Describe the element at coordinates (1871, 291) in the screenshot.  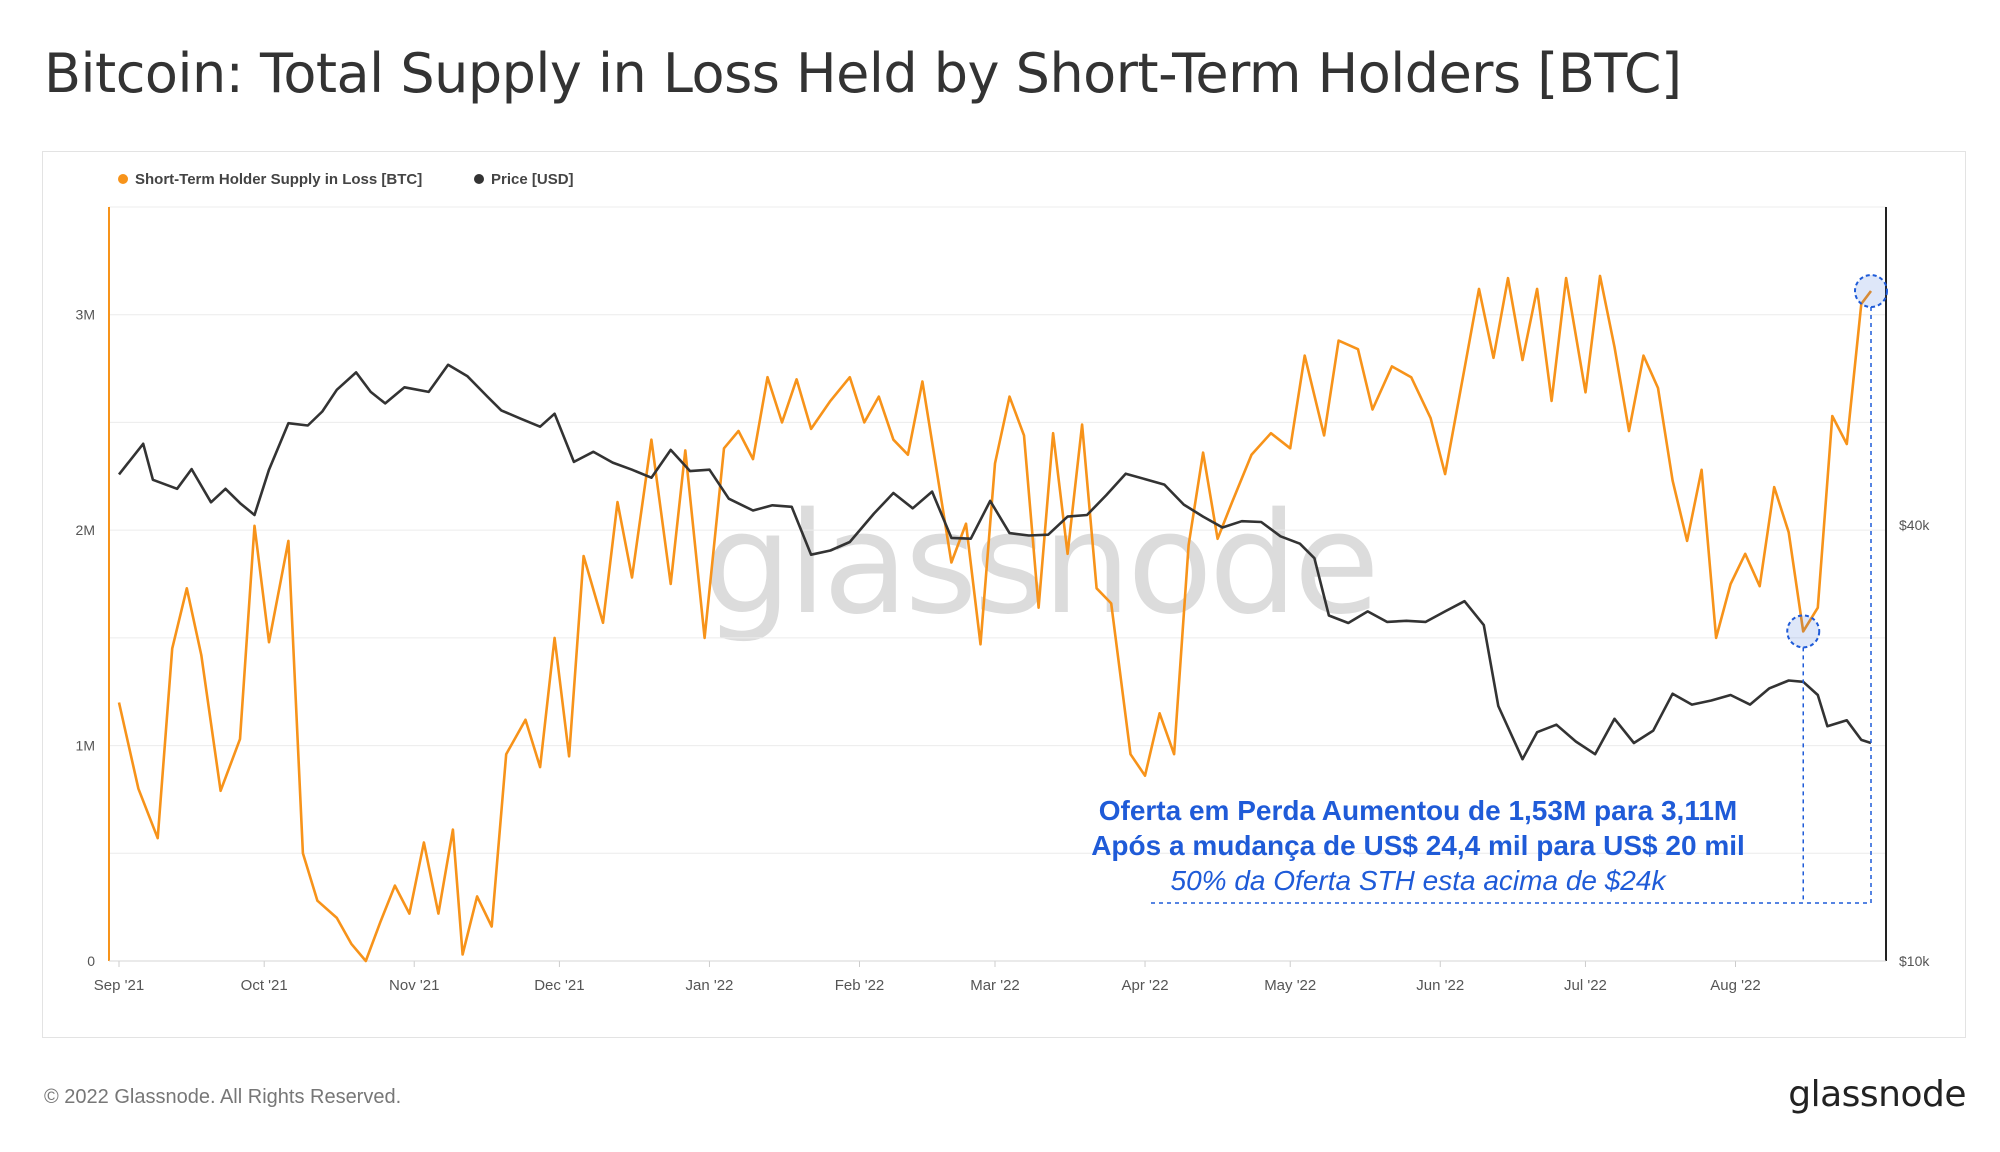
I see `annotation-circle-high` at that location.